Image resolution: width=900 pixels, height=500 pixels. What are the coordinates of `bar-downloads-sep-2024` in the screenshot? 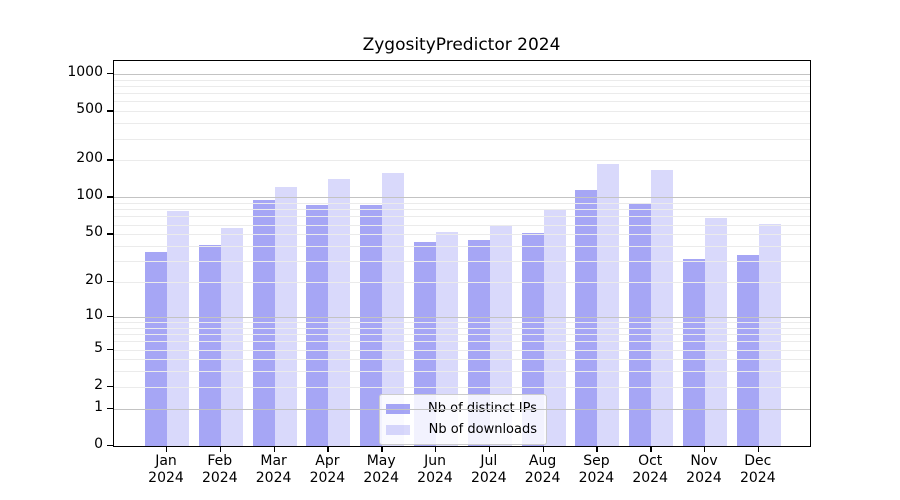 It's located at (608, 304).